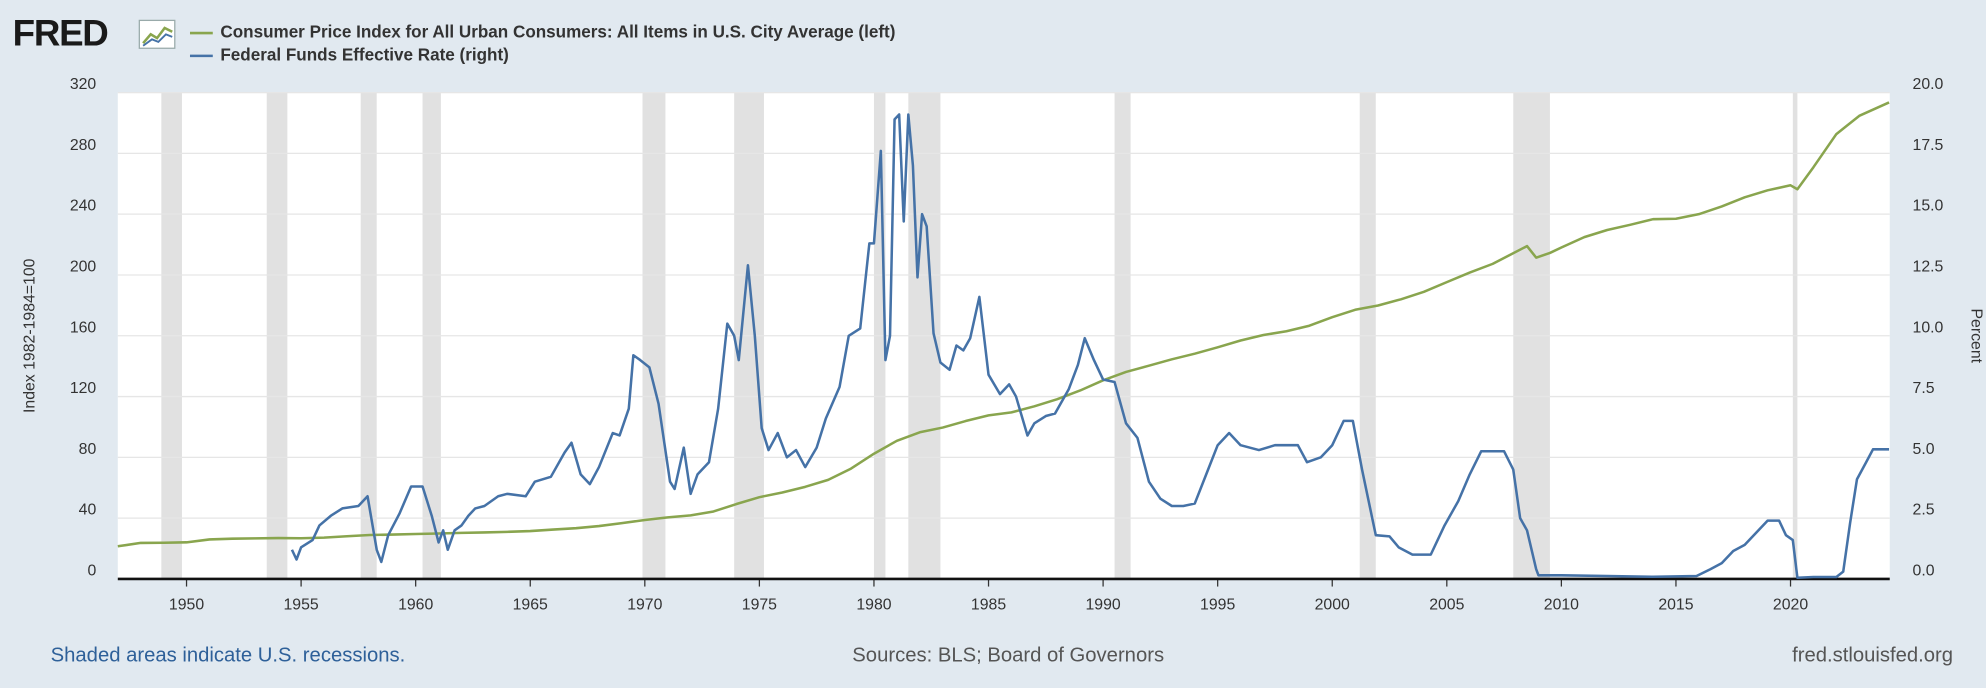 The image size is (1986, 688). What do you see at coordinates (759, 605) in the screenshot?
I see `x-tick-label: 1975` at bounding box center [759, 605].